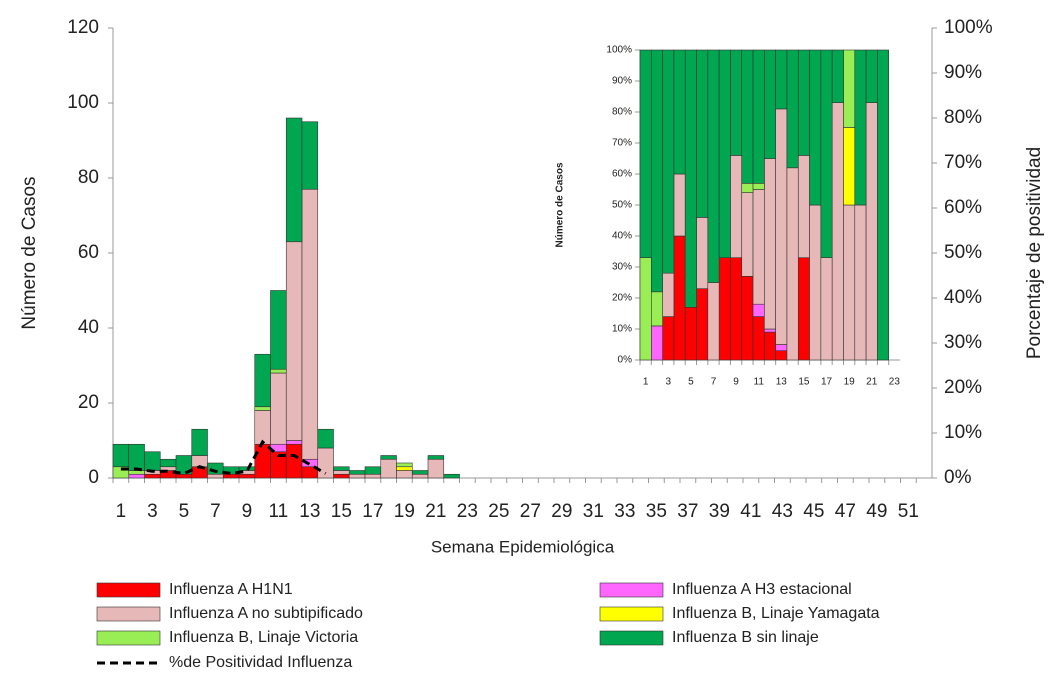 This screenshot has height=673, width=1048. Describe the element at coordinates (622, 329) in the screenshot. I see `y-tick-label: 10%` at that location.